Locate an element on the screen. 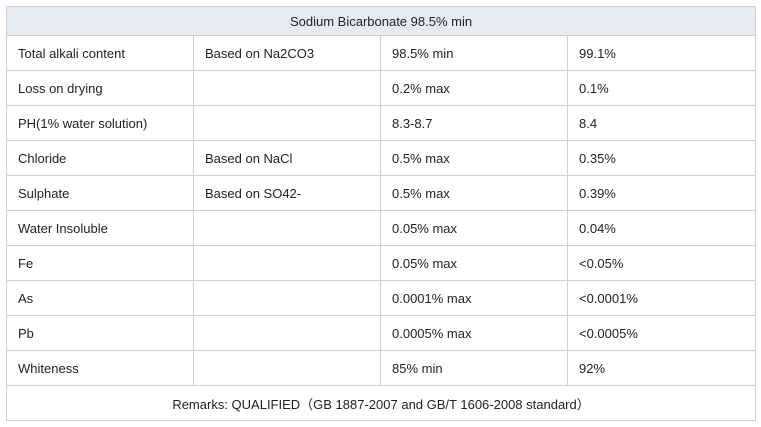 This screenshot has width=761, height=427. table-row: PH(1% water solution) 8.3-8.7 8.4 is located at coordinates (381, 123).